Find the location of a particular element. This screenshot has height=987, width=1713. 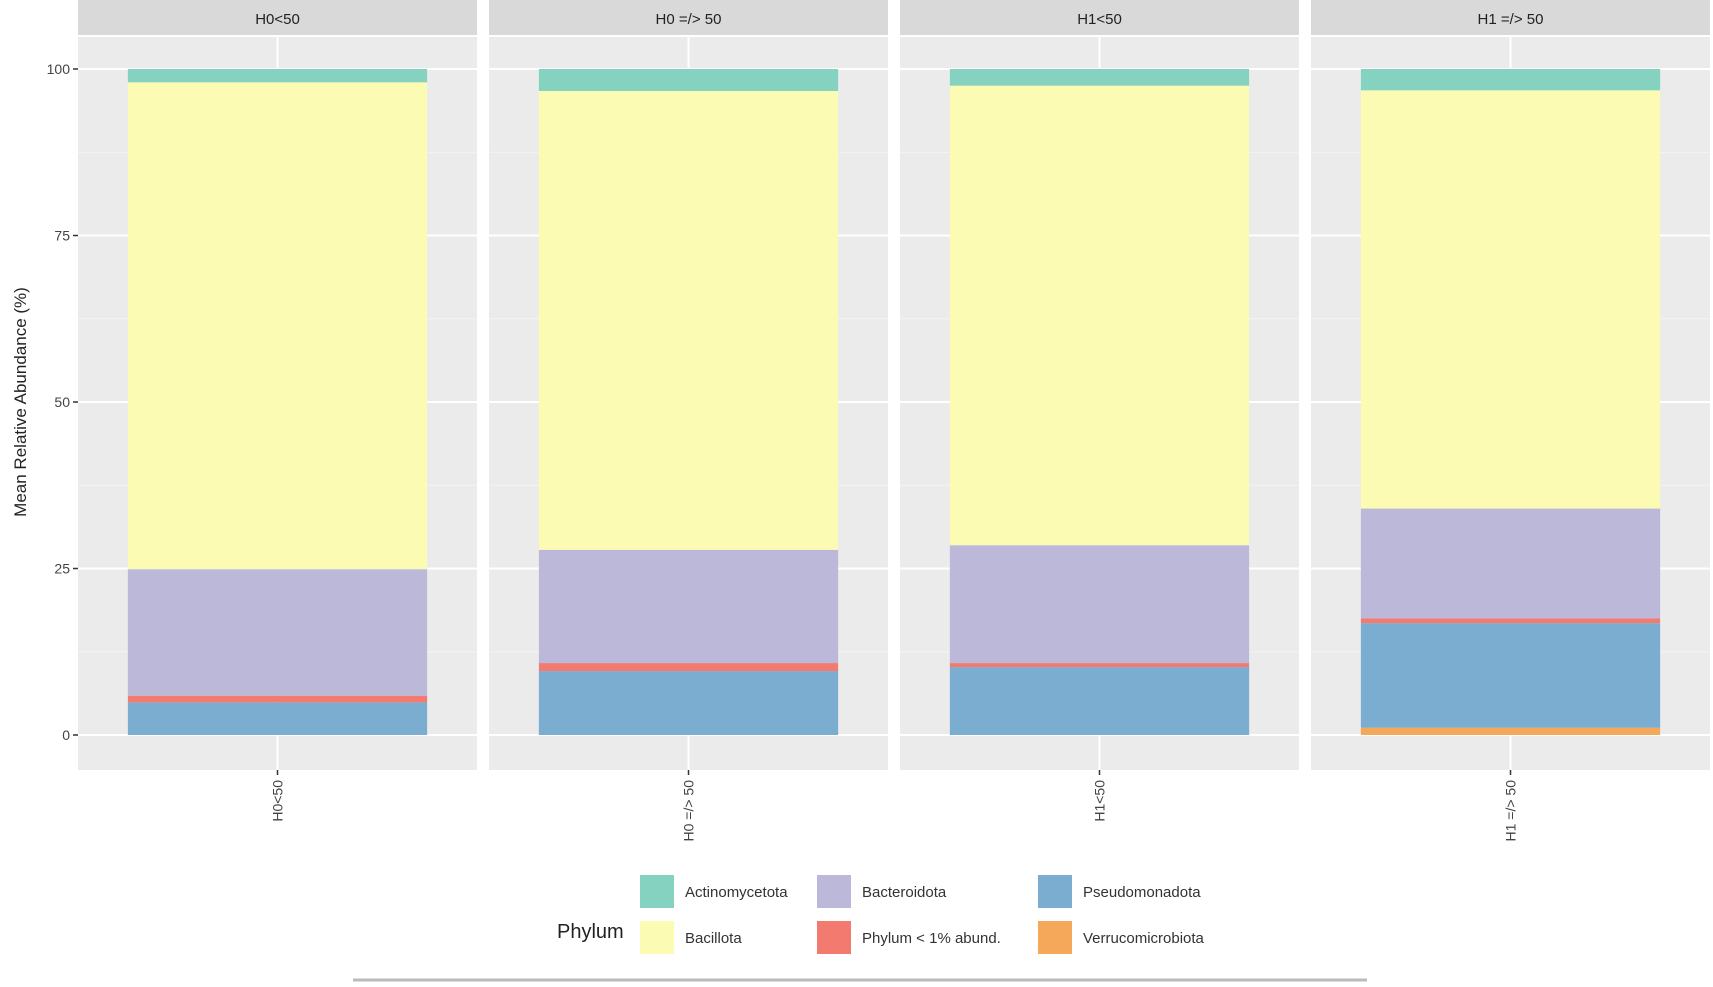

legend-label: Phylum < 1% abund. is located at coordinates (931, 938).